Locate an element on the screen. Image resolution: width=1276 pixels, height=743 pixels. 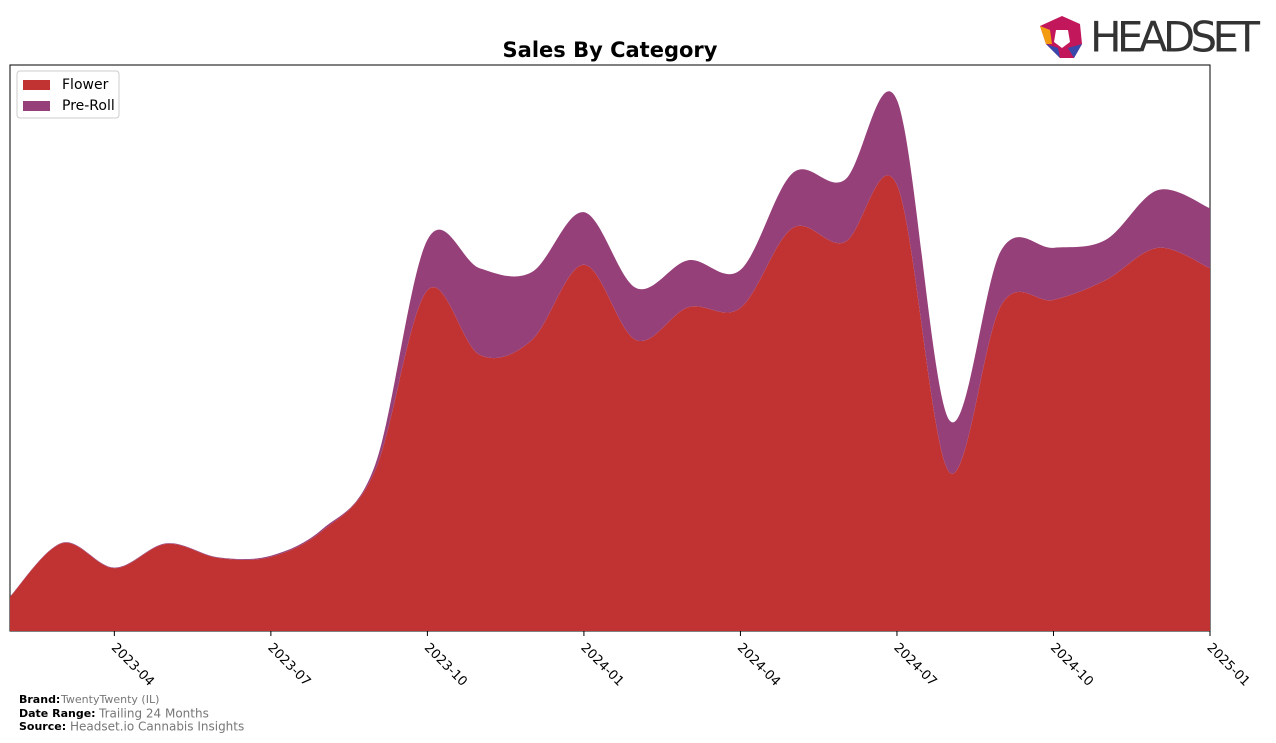
footer-label: Brand: is located at coordinates (39, 699).